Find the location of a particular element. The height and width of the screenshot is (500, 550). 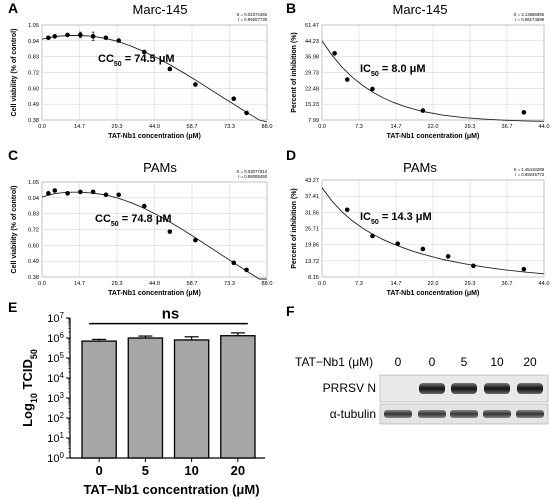

fit-stat: S = 0.03077814 is located at coordinates (252, 171).